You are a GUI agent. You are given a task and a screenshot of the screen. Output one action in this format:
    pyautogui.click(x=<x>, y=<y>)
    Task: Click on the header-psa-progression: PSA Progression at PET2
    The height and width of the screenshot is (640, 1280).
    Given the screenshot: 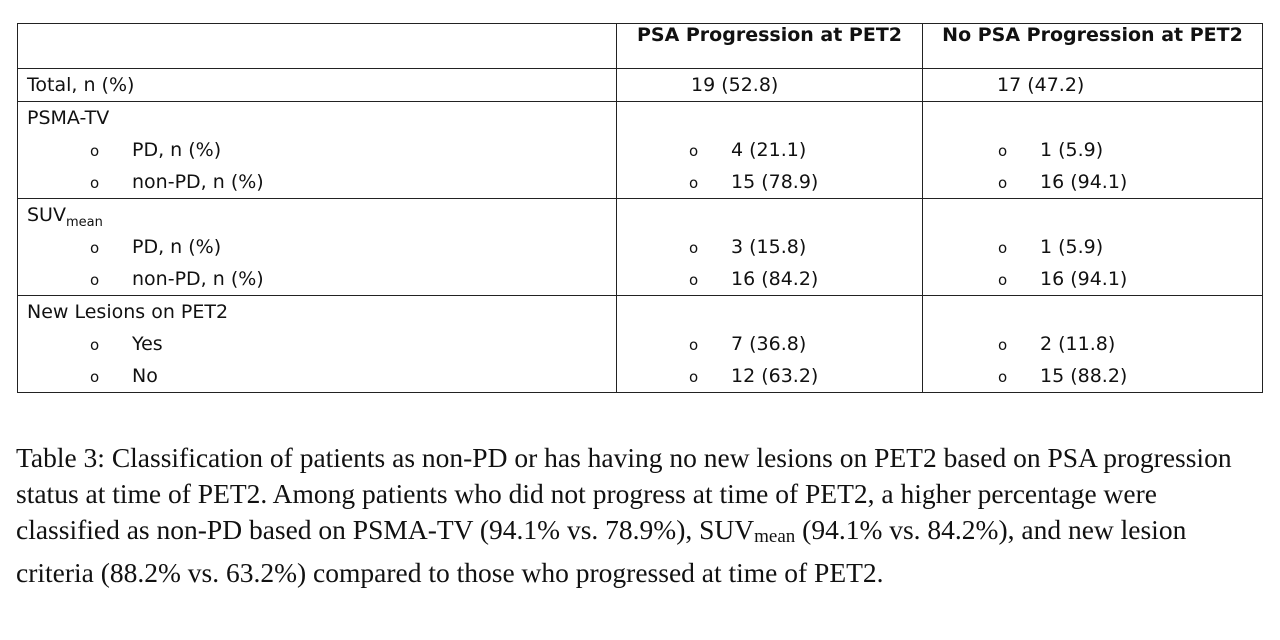 What is the action you would take?
    pyautogui.click(x=769, y=46)
    